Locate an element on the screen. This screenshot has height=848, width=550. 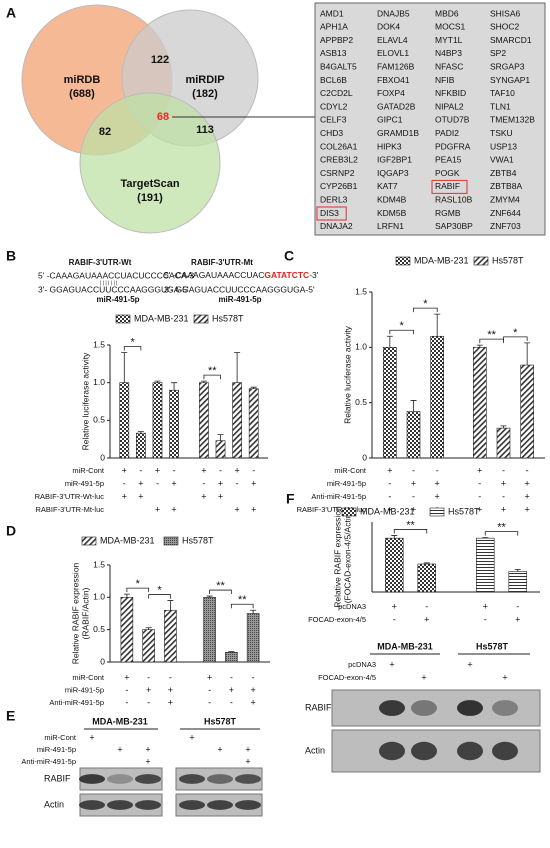
gene-name: BCL6B is located at coordinates (333, 80).